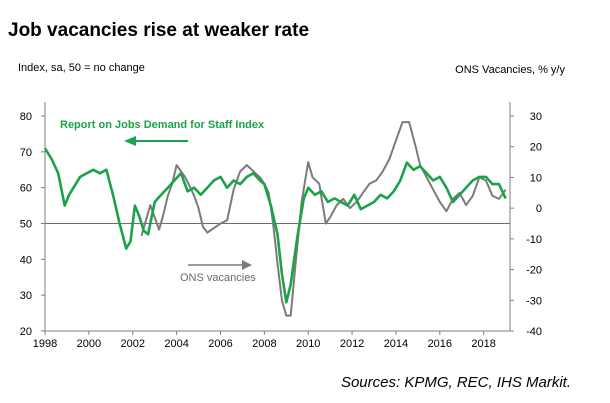  Describe the element at coordinates (89, 344) in the screenshot. I see `x-axis-tick-label: 2000` at that location.